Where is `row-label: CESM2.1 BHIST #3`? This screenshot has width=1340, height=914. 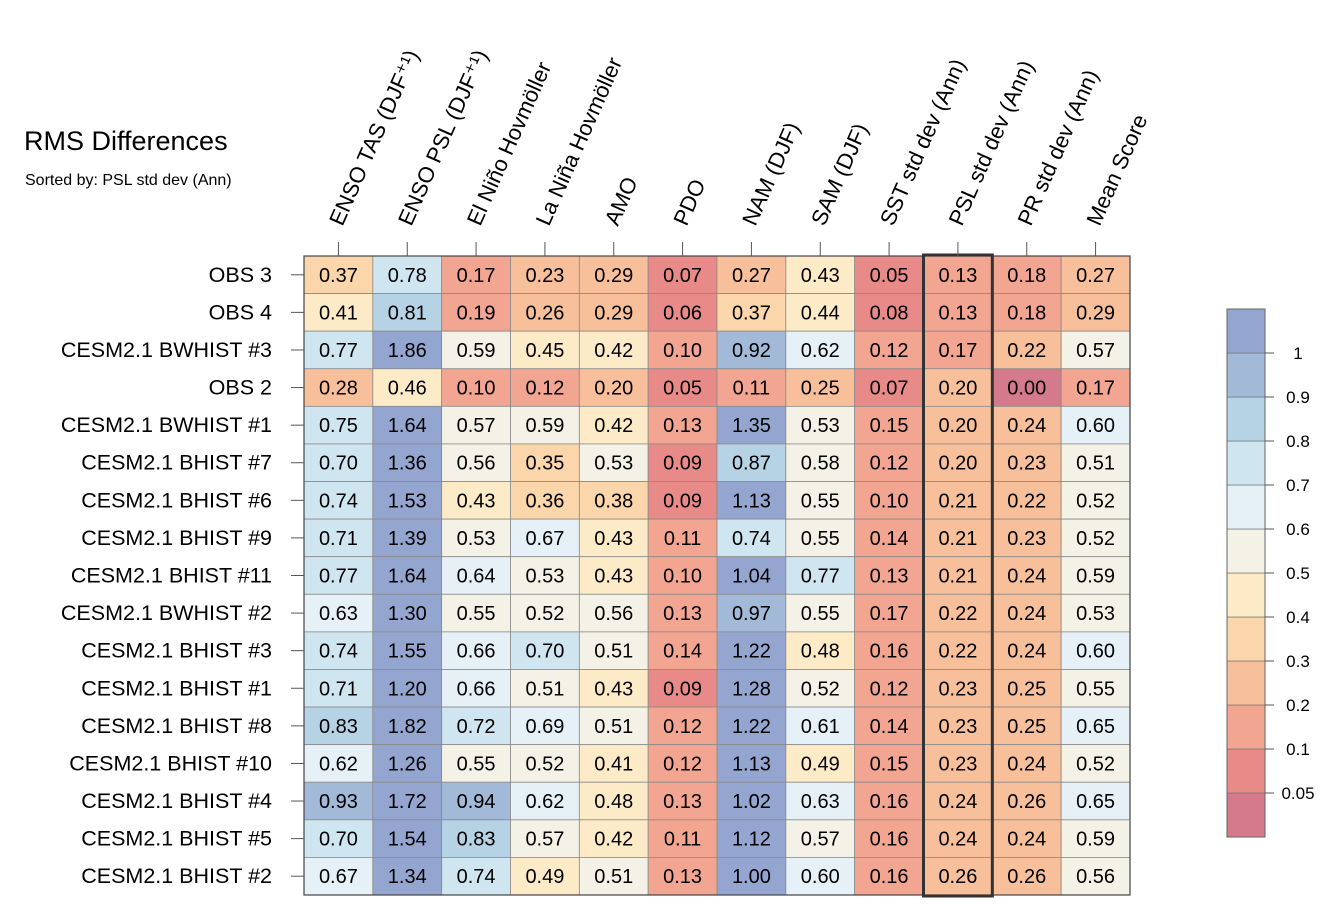 row-label: CESM2.1 BHIST #3 is located at coordinates (176, 651).